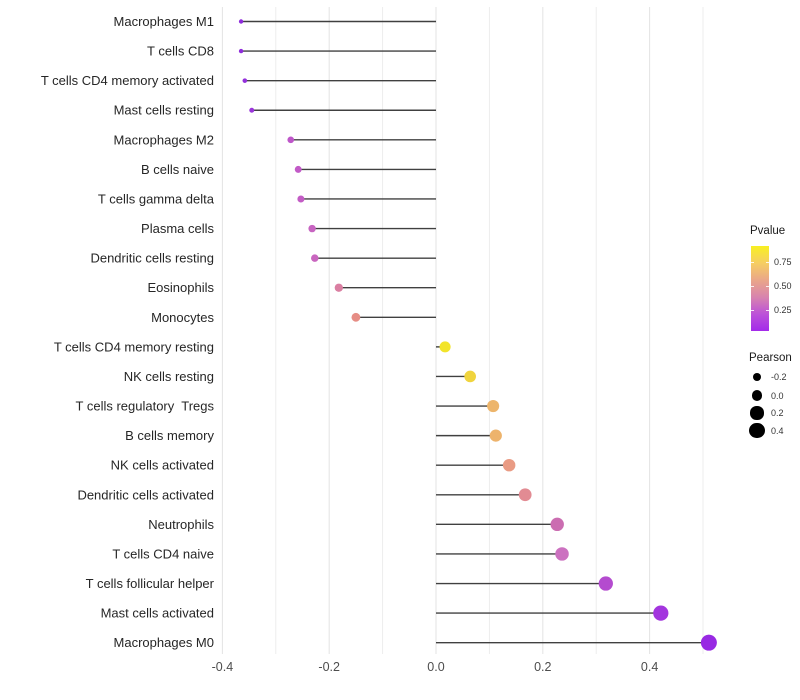 The width and height of the screenshot is (800, 700). Describe the element at coordinates (542, 667) in the screenshot. I see `x-axis-tick-label: 0.2` at that location.